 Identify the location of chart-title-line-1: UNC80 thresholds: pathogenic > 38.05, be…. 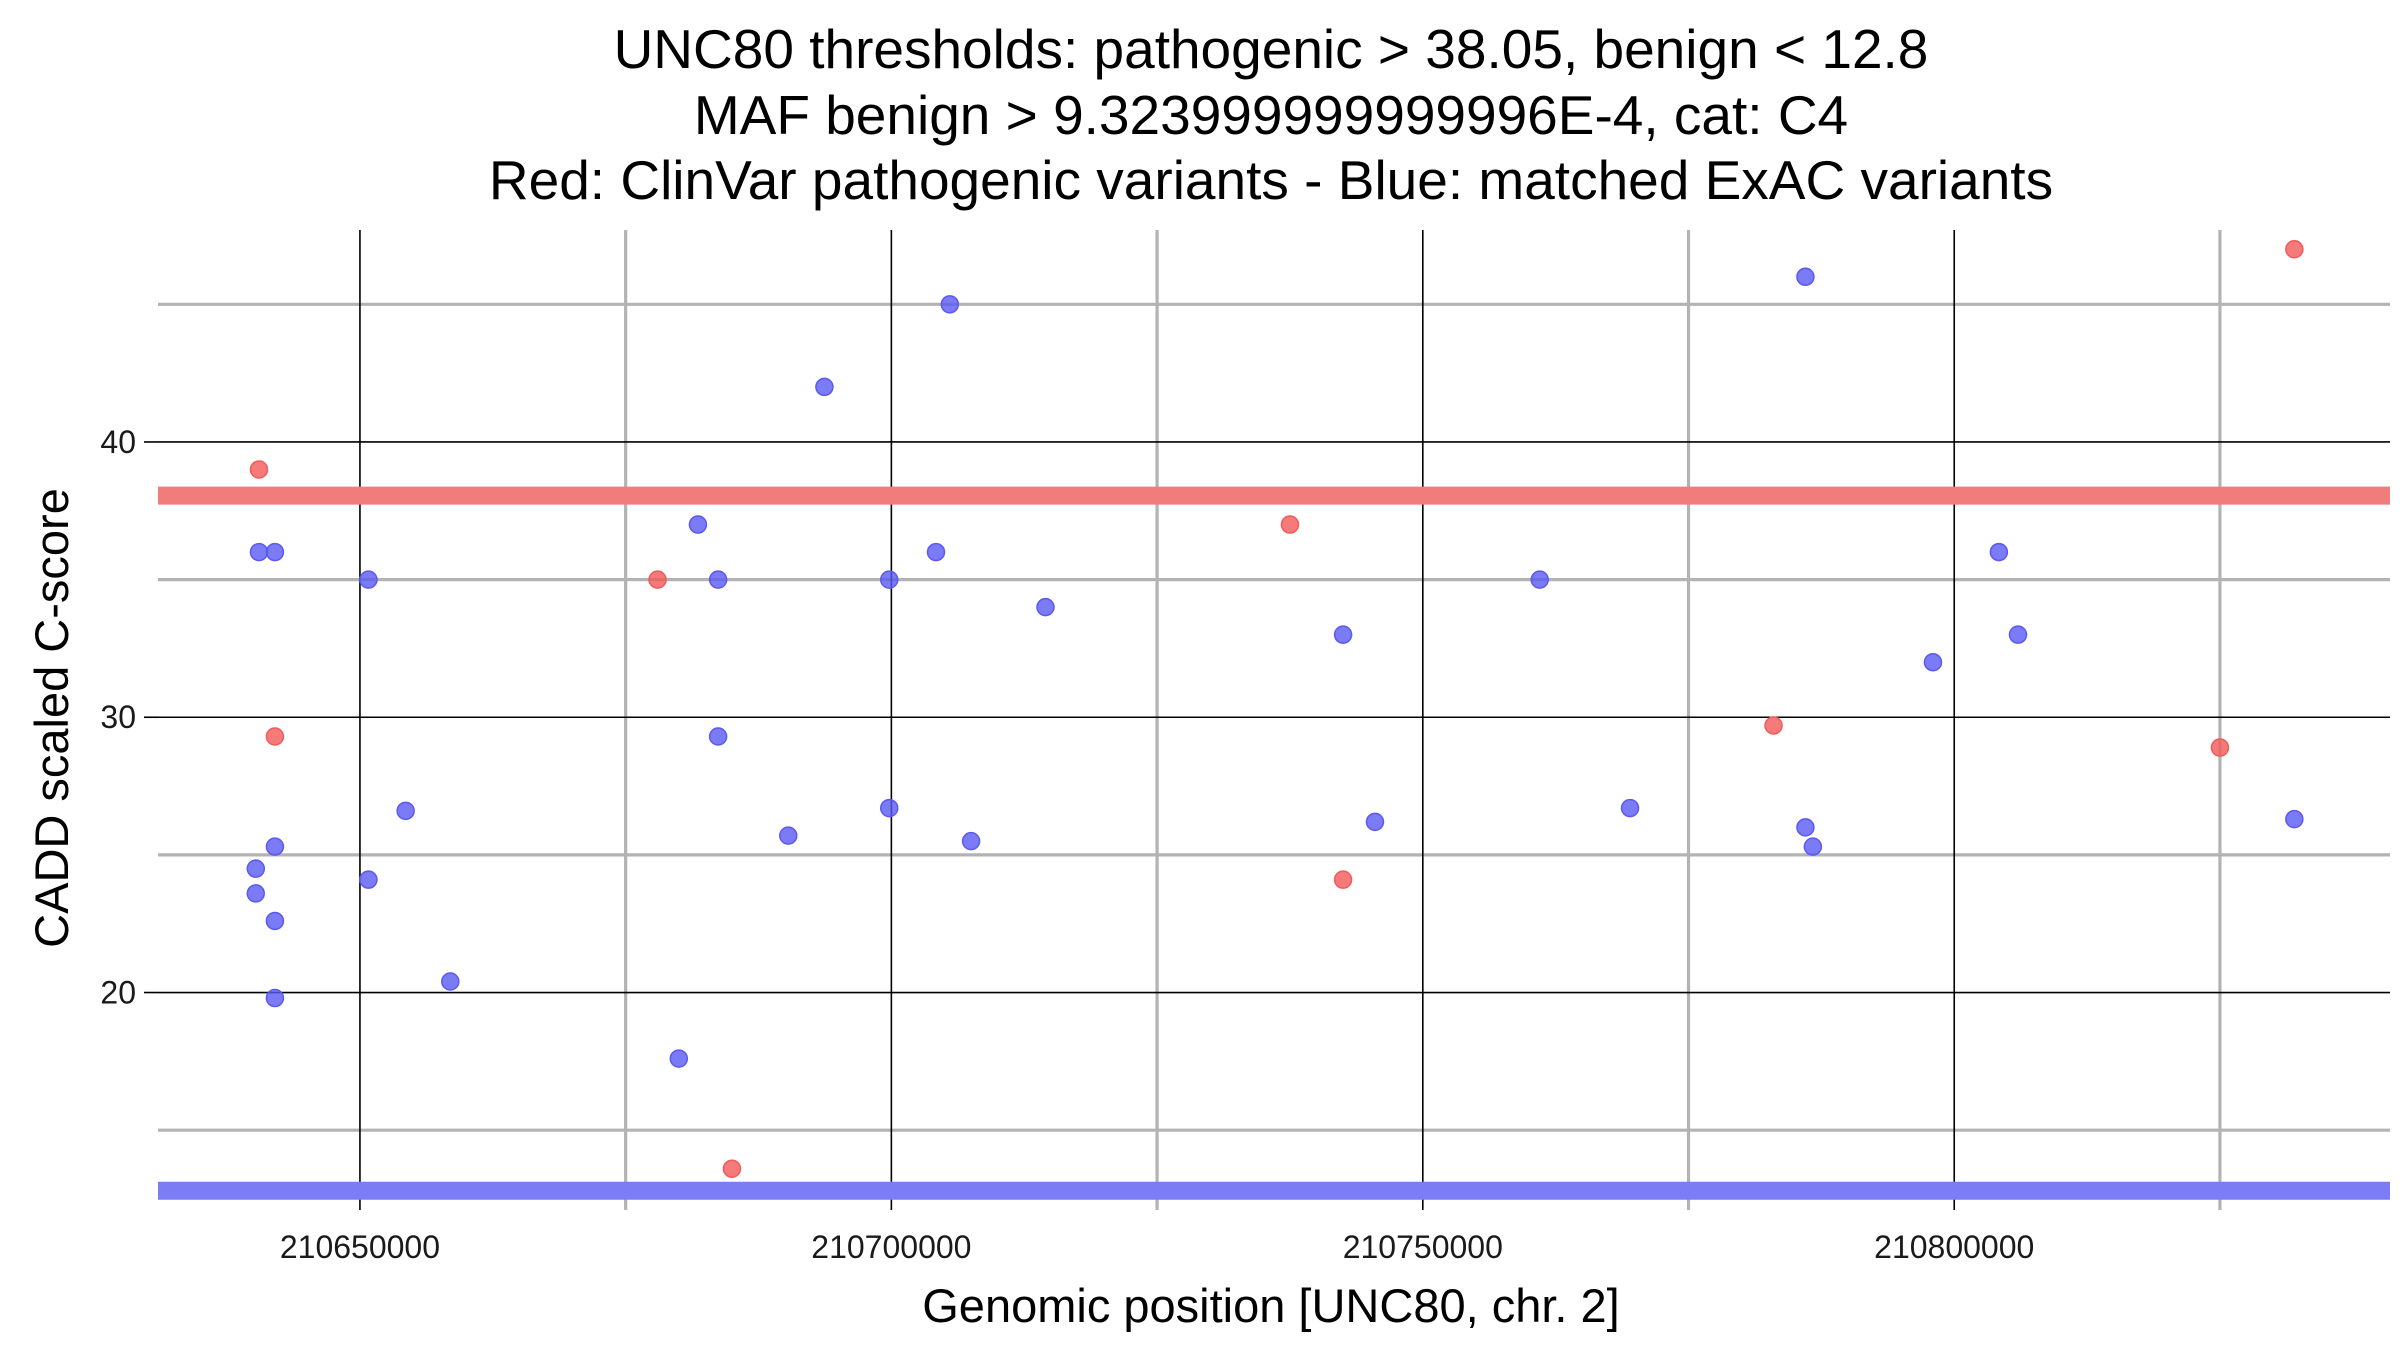
(1271, 49).